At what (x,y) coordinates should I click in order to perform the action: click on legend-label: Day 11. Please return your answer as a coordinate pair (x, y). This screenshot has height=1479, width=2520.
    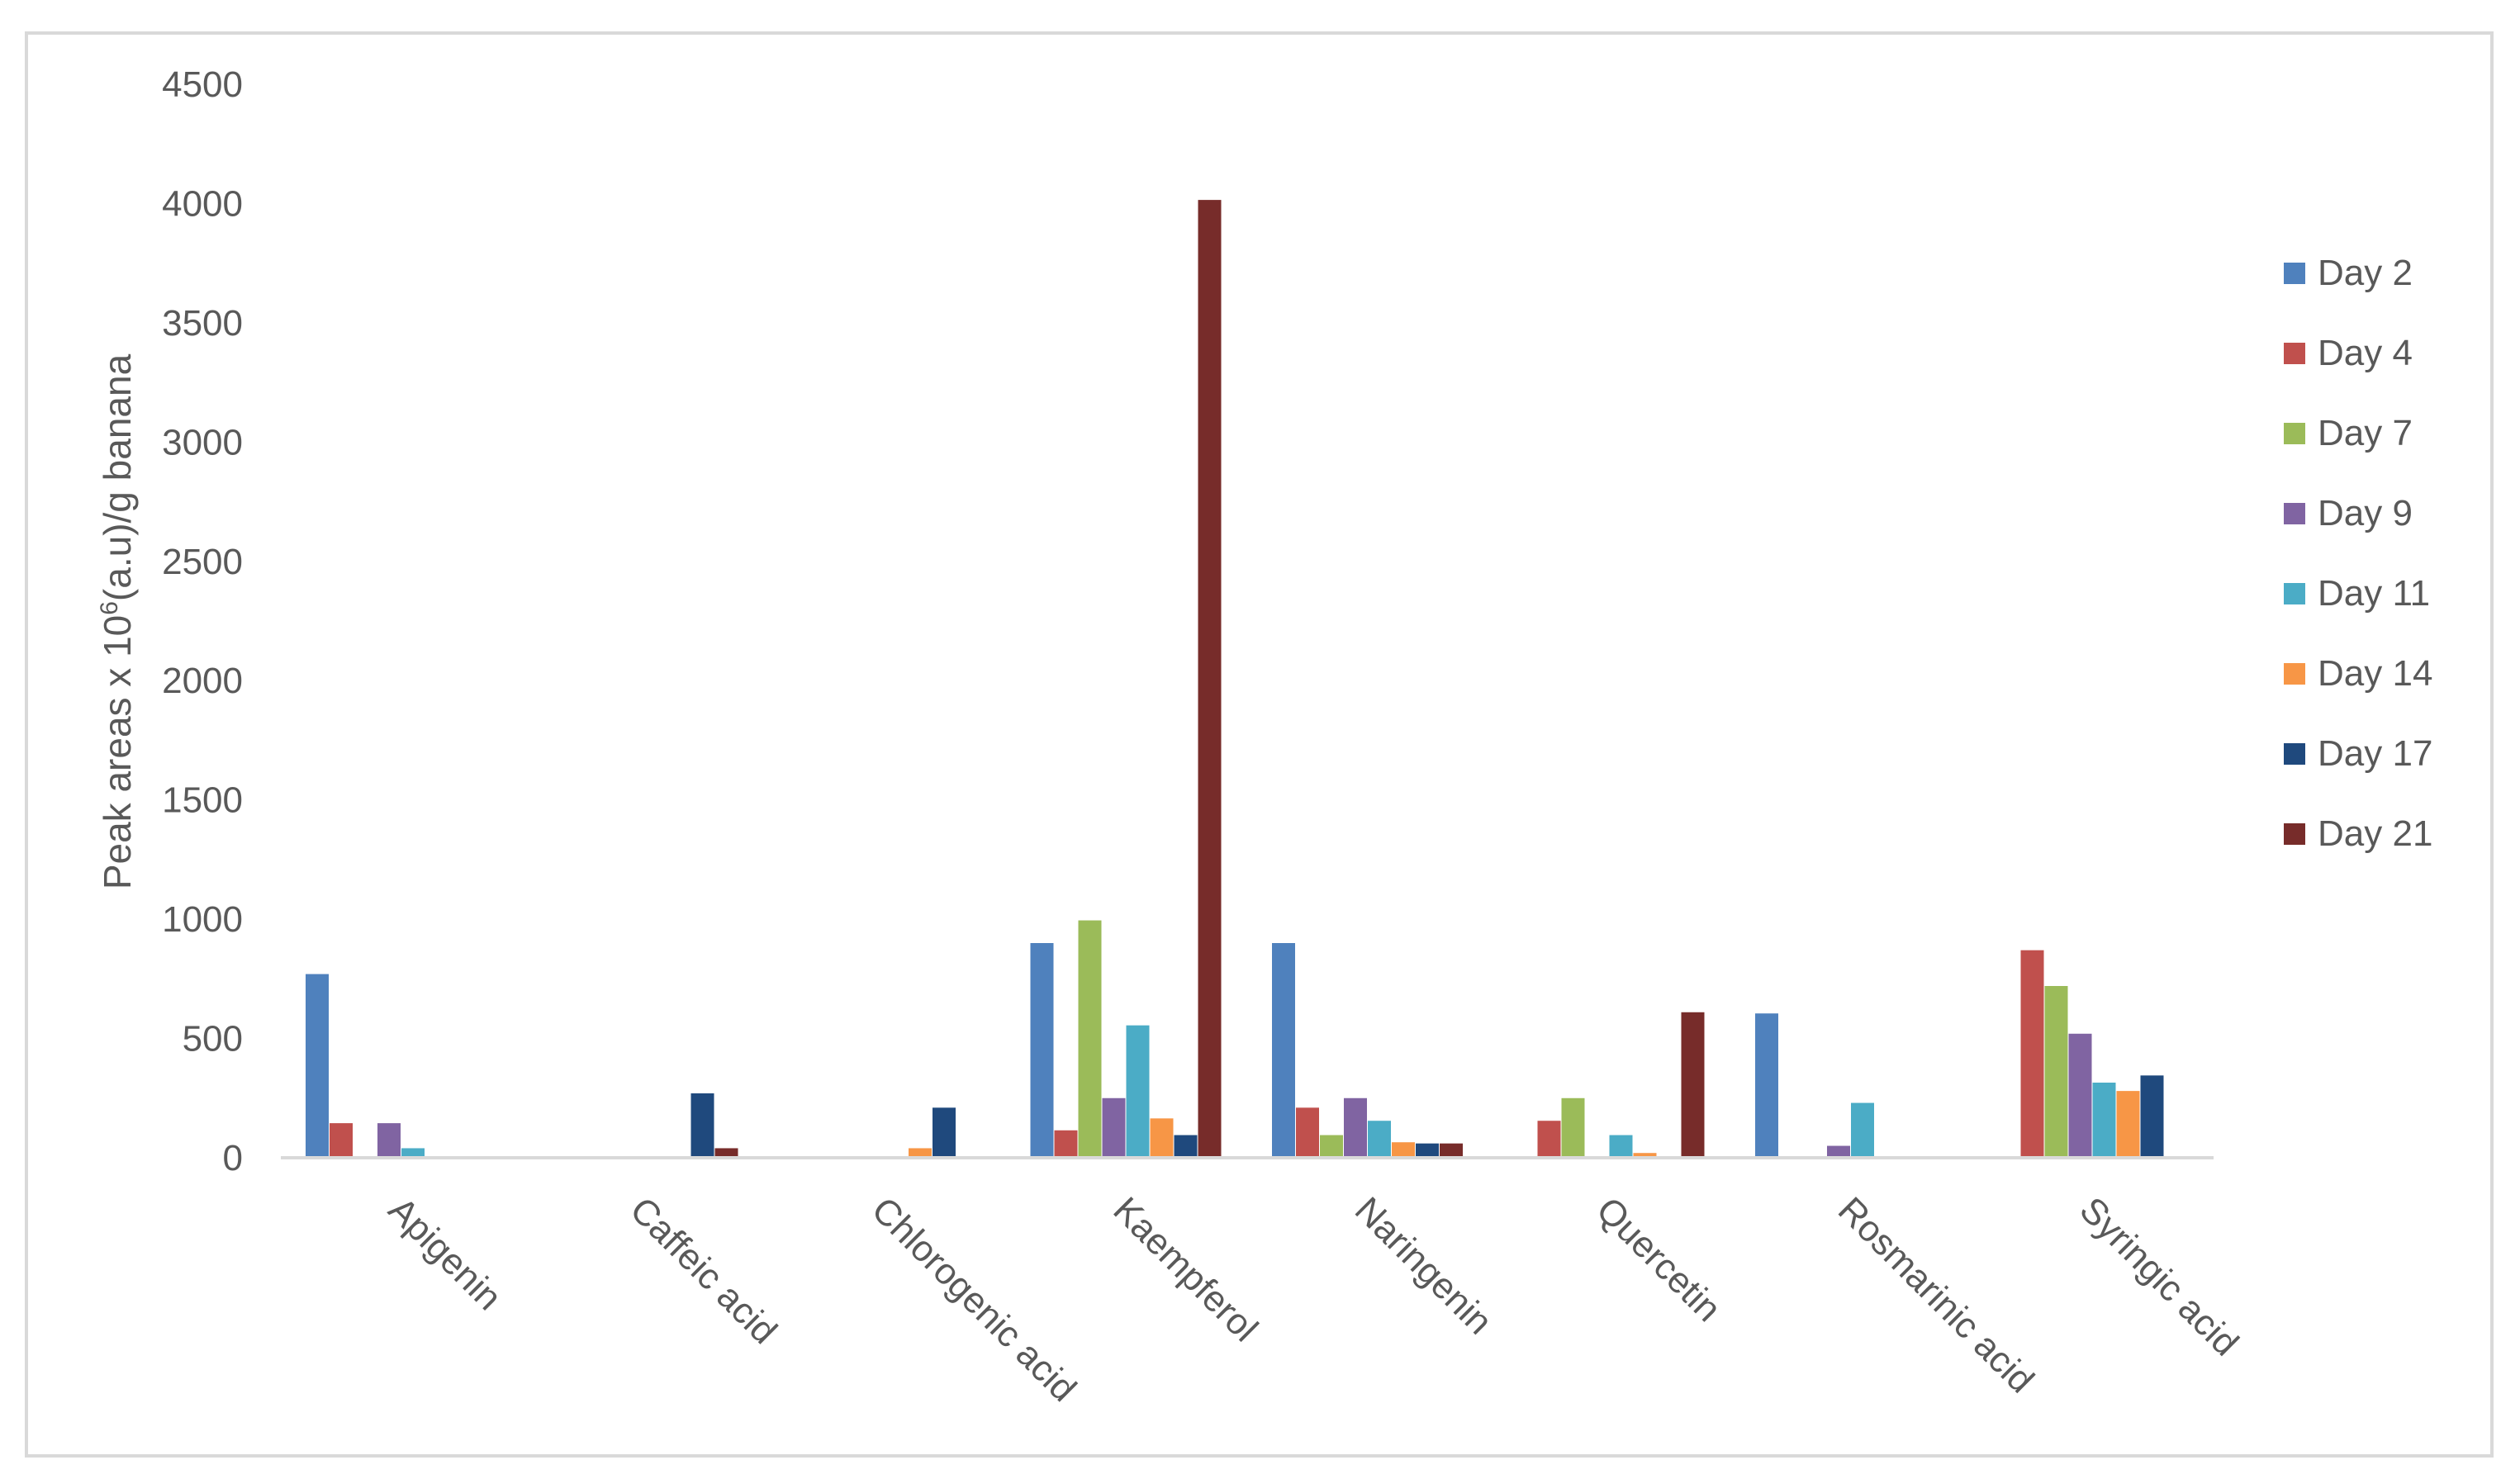
    Looking at the image, I should click on (2374, 594).